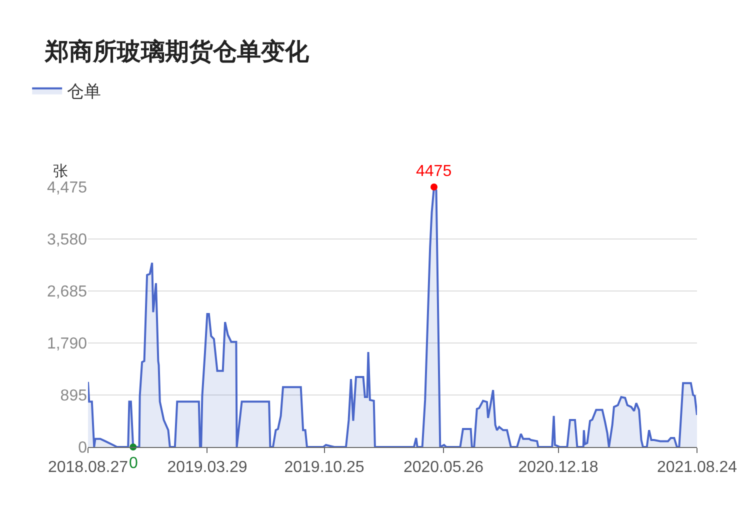 The image size is (750, 510). Describe the element at coordinates (67, 240) in the screenshot. I see `y-tick-label: 3,580` at that location.